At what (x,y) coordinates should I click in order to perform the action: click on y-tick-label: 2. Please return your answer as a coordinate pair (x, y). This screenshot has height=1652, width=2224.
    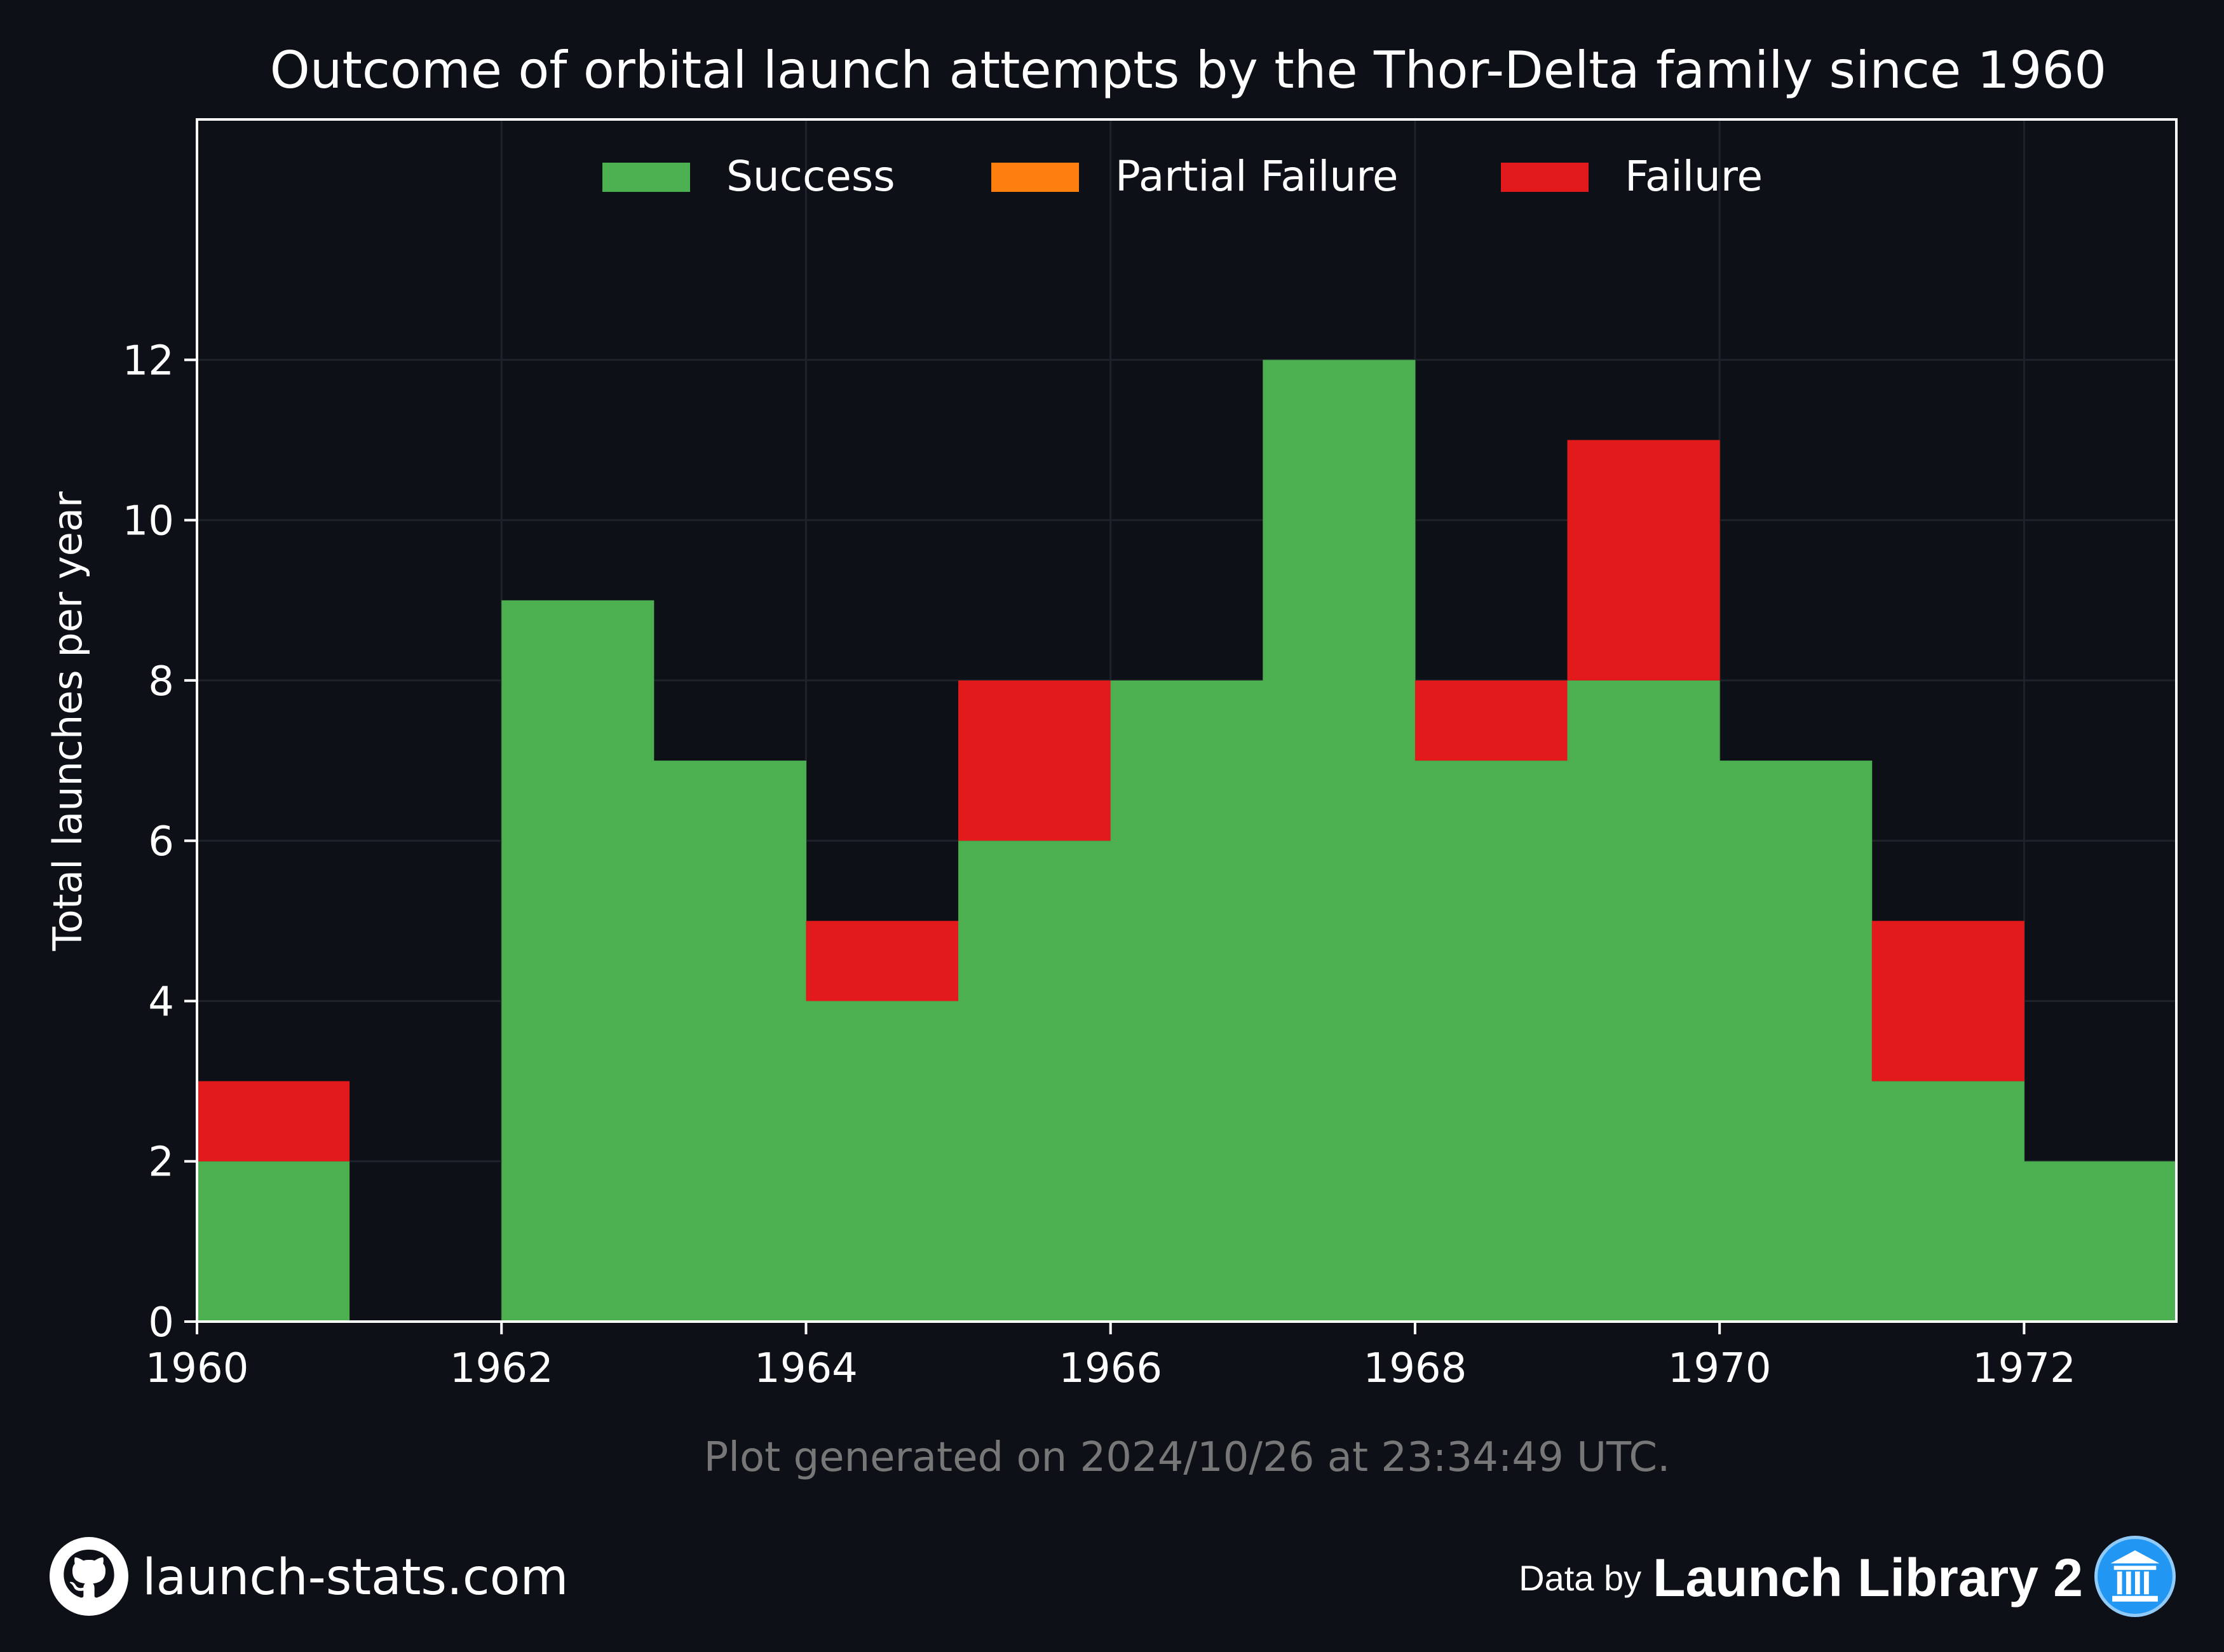
    Looking at the image, I should click on (161, 1162).